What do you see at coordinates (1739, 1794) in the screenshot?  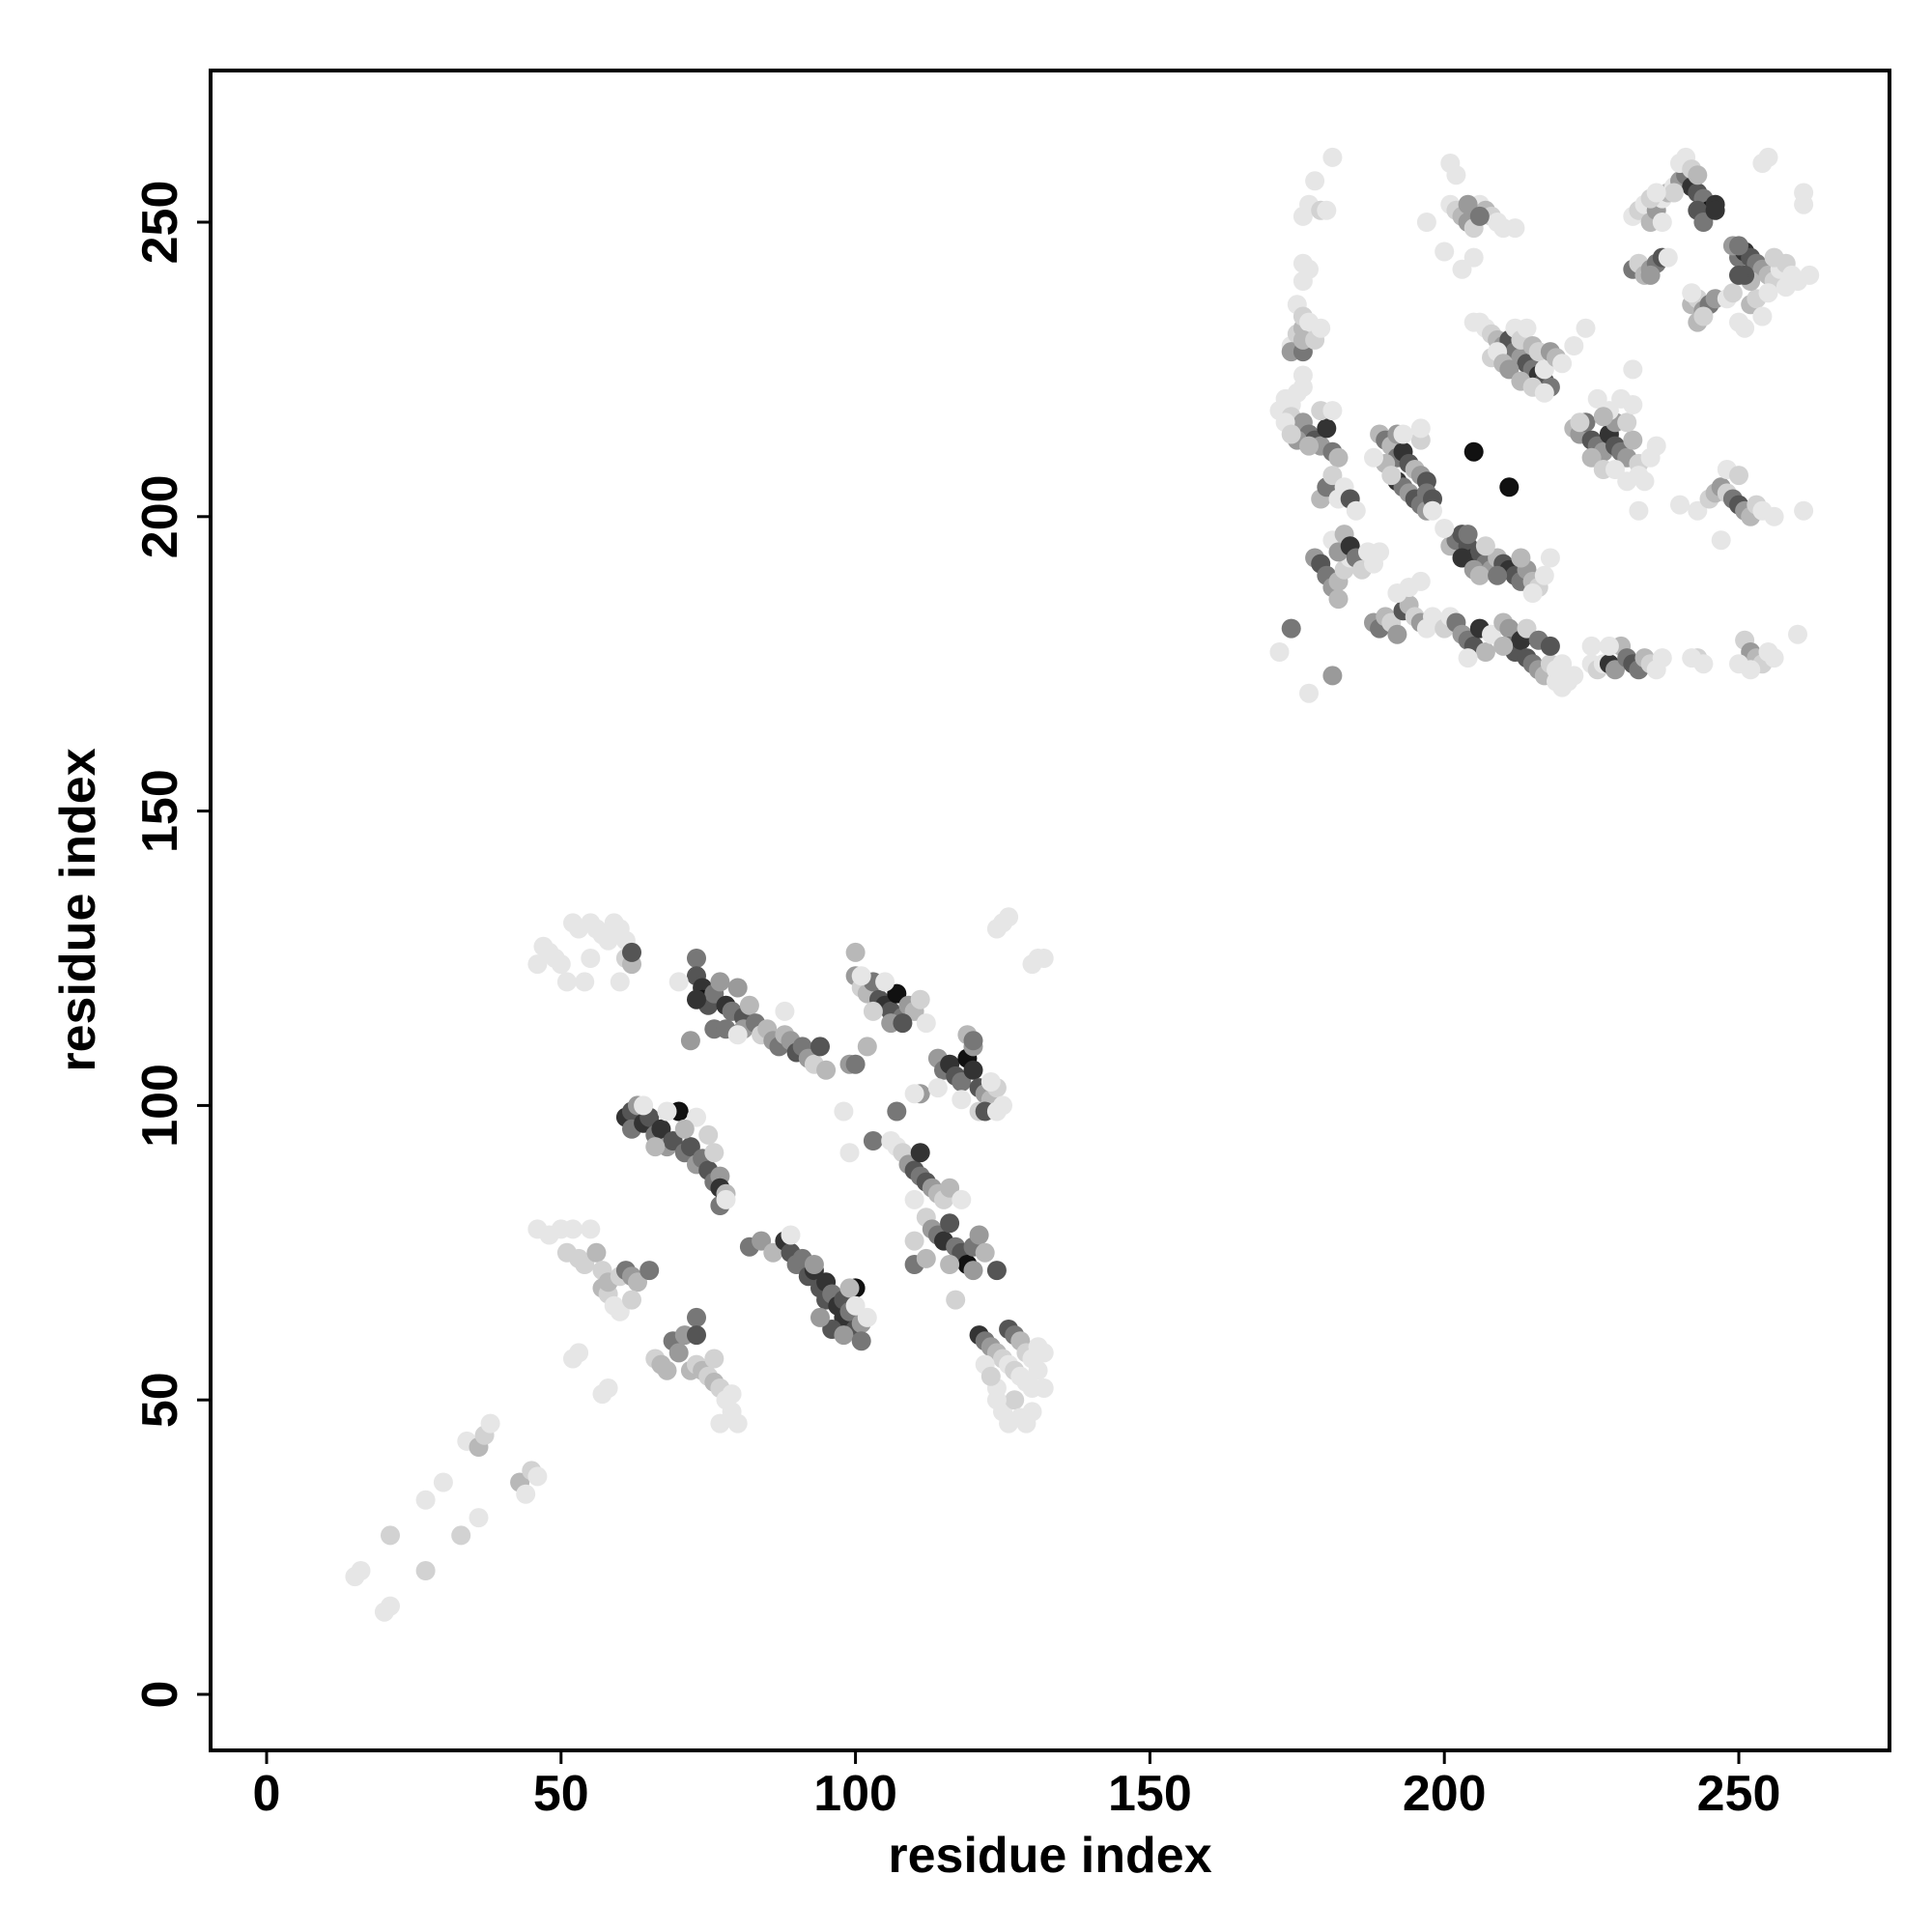 I see `x-tick-label: 250` at bounding box center [1739, 1794].